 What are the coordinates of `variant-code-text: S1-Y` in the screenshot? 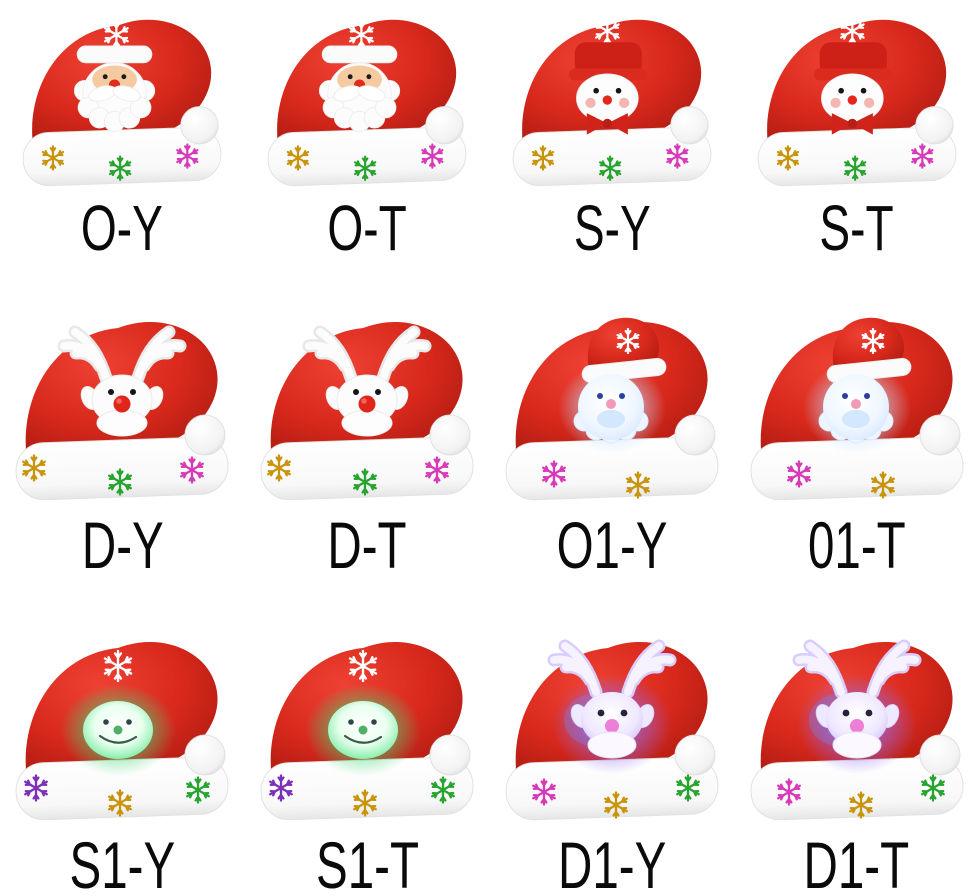 It's located at (122, 862).